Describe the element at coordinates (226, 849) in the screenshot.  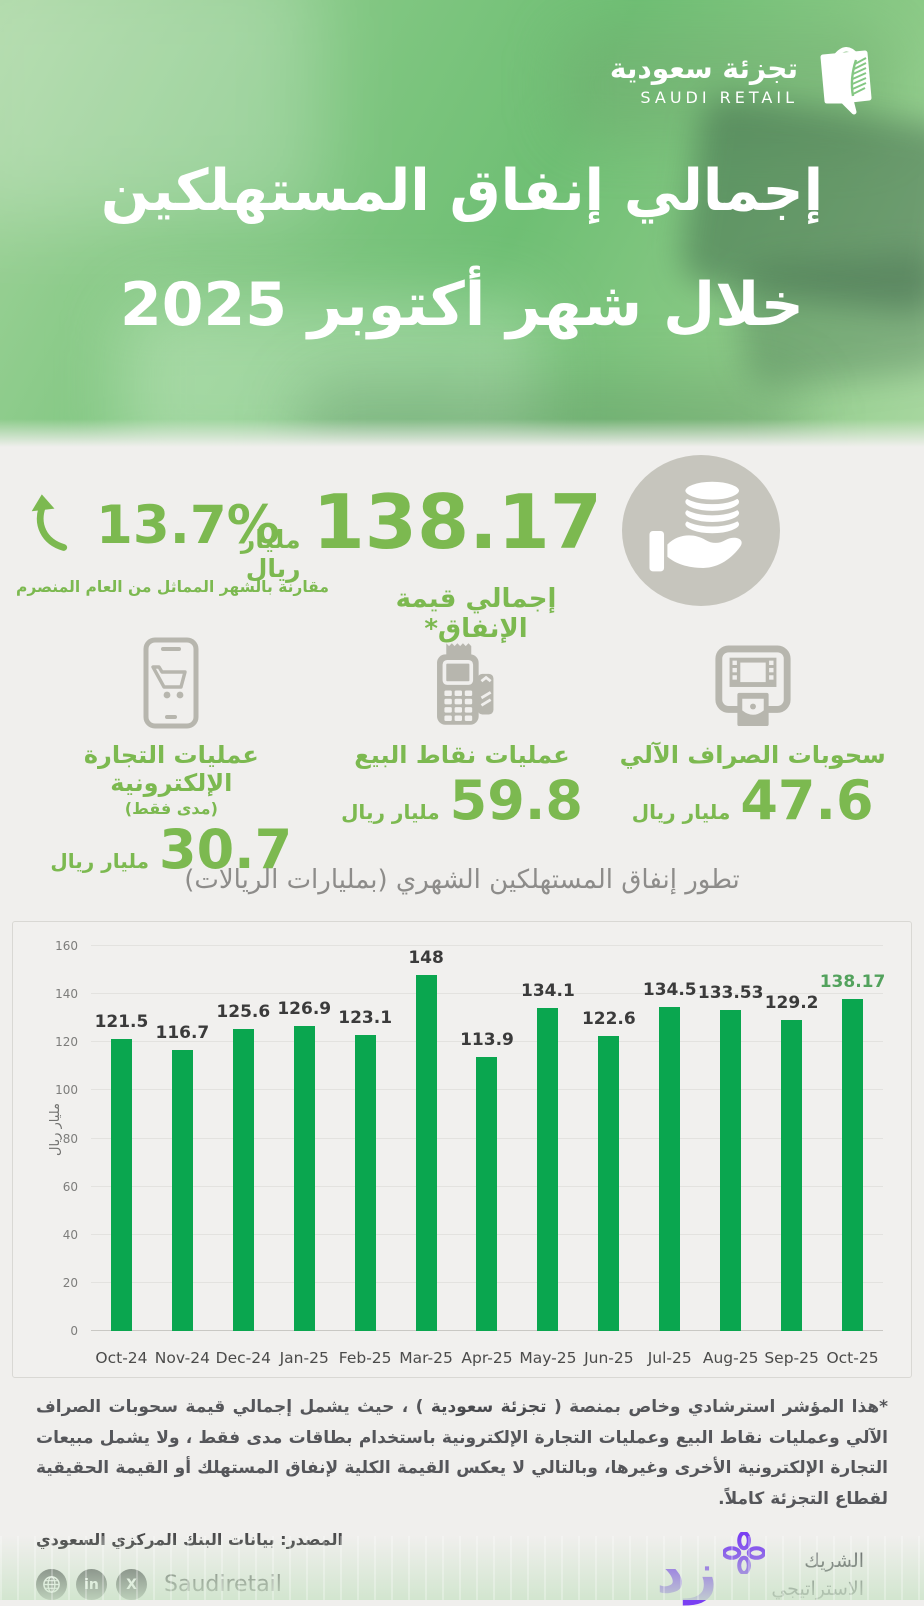
I see `category-value: 30.7` at that location.